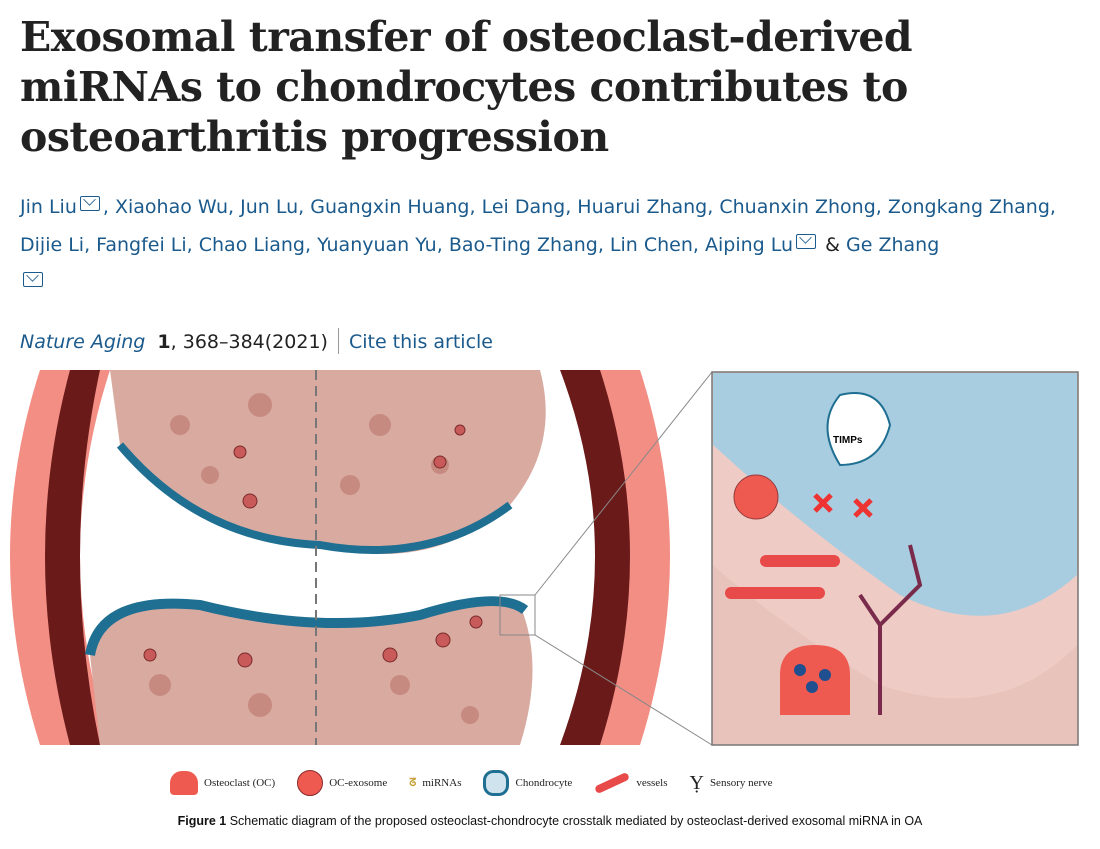 The image size is (1100, 849). I want to click on chondrocyte-icon, so click(496, 783).